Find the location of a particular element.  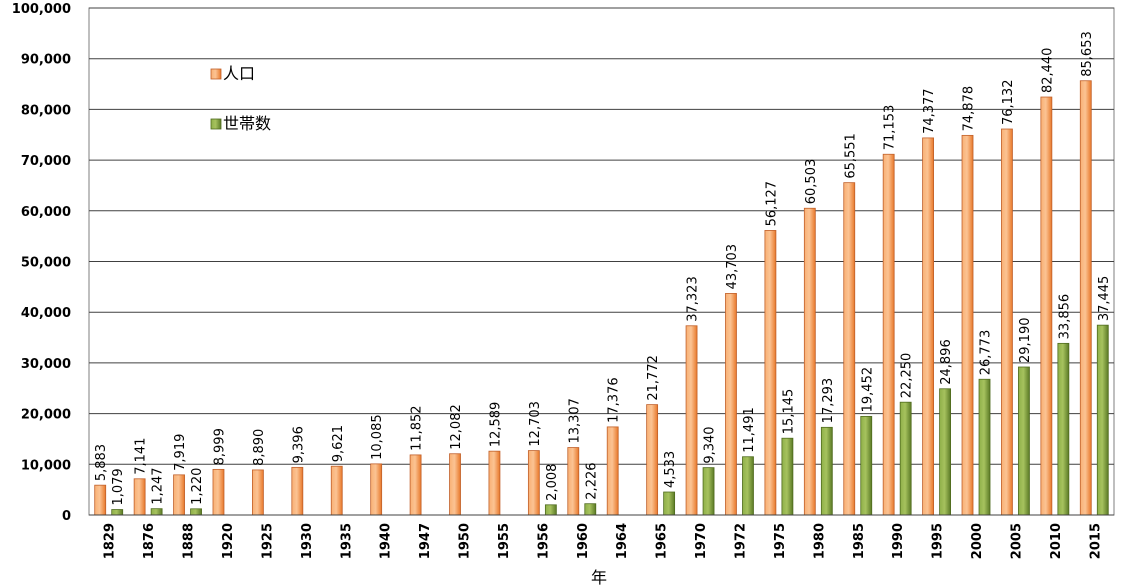

y-tick-label: 20,000 is located at coordinates (46, 415).